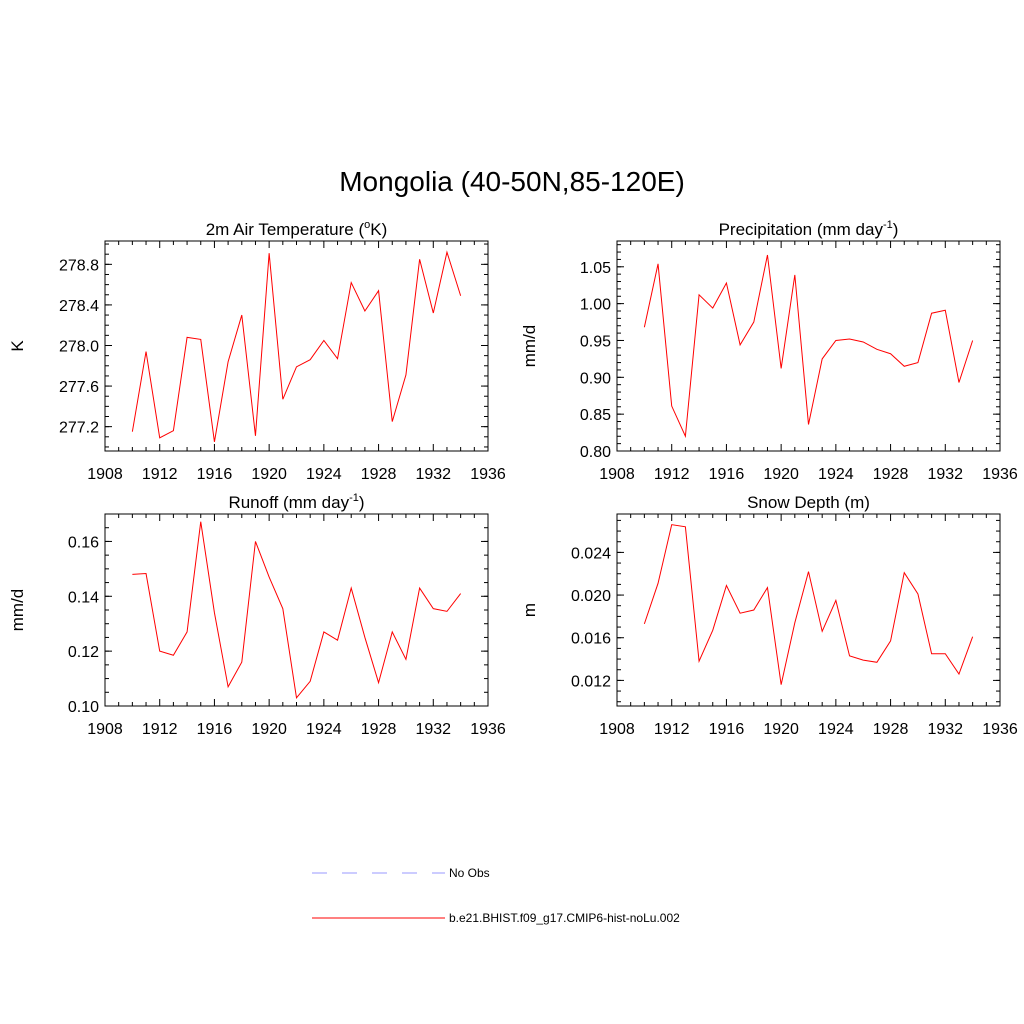  I want to click on panel-title-text: Runoff (mm day, so click(288, 502).